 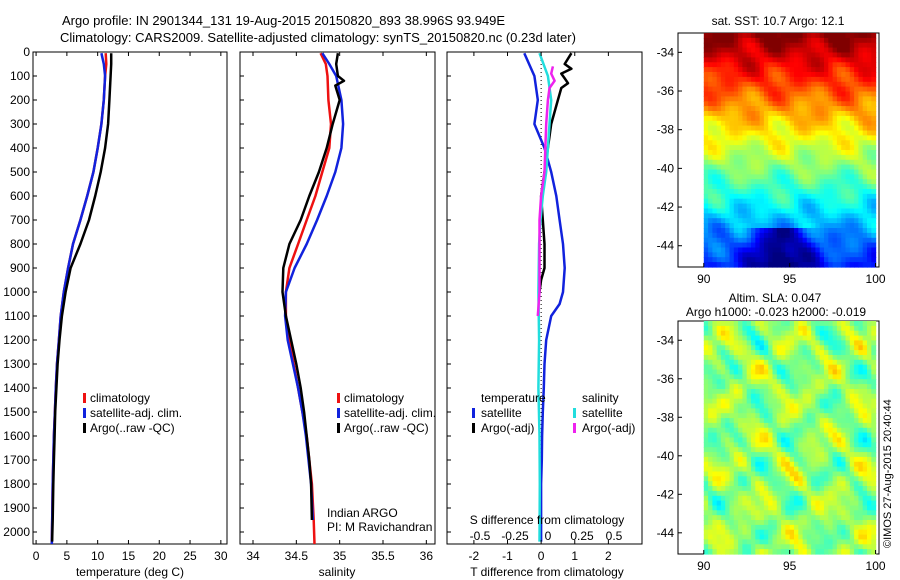 What do you see at coordinates (507, 428) in the screenshot?
I see `legend-label-t-argo: Argo(-adj)` at bounding box center [507, 428].